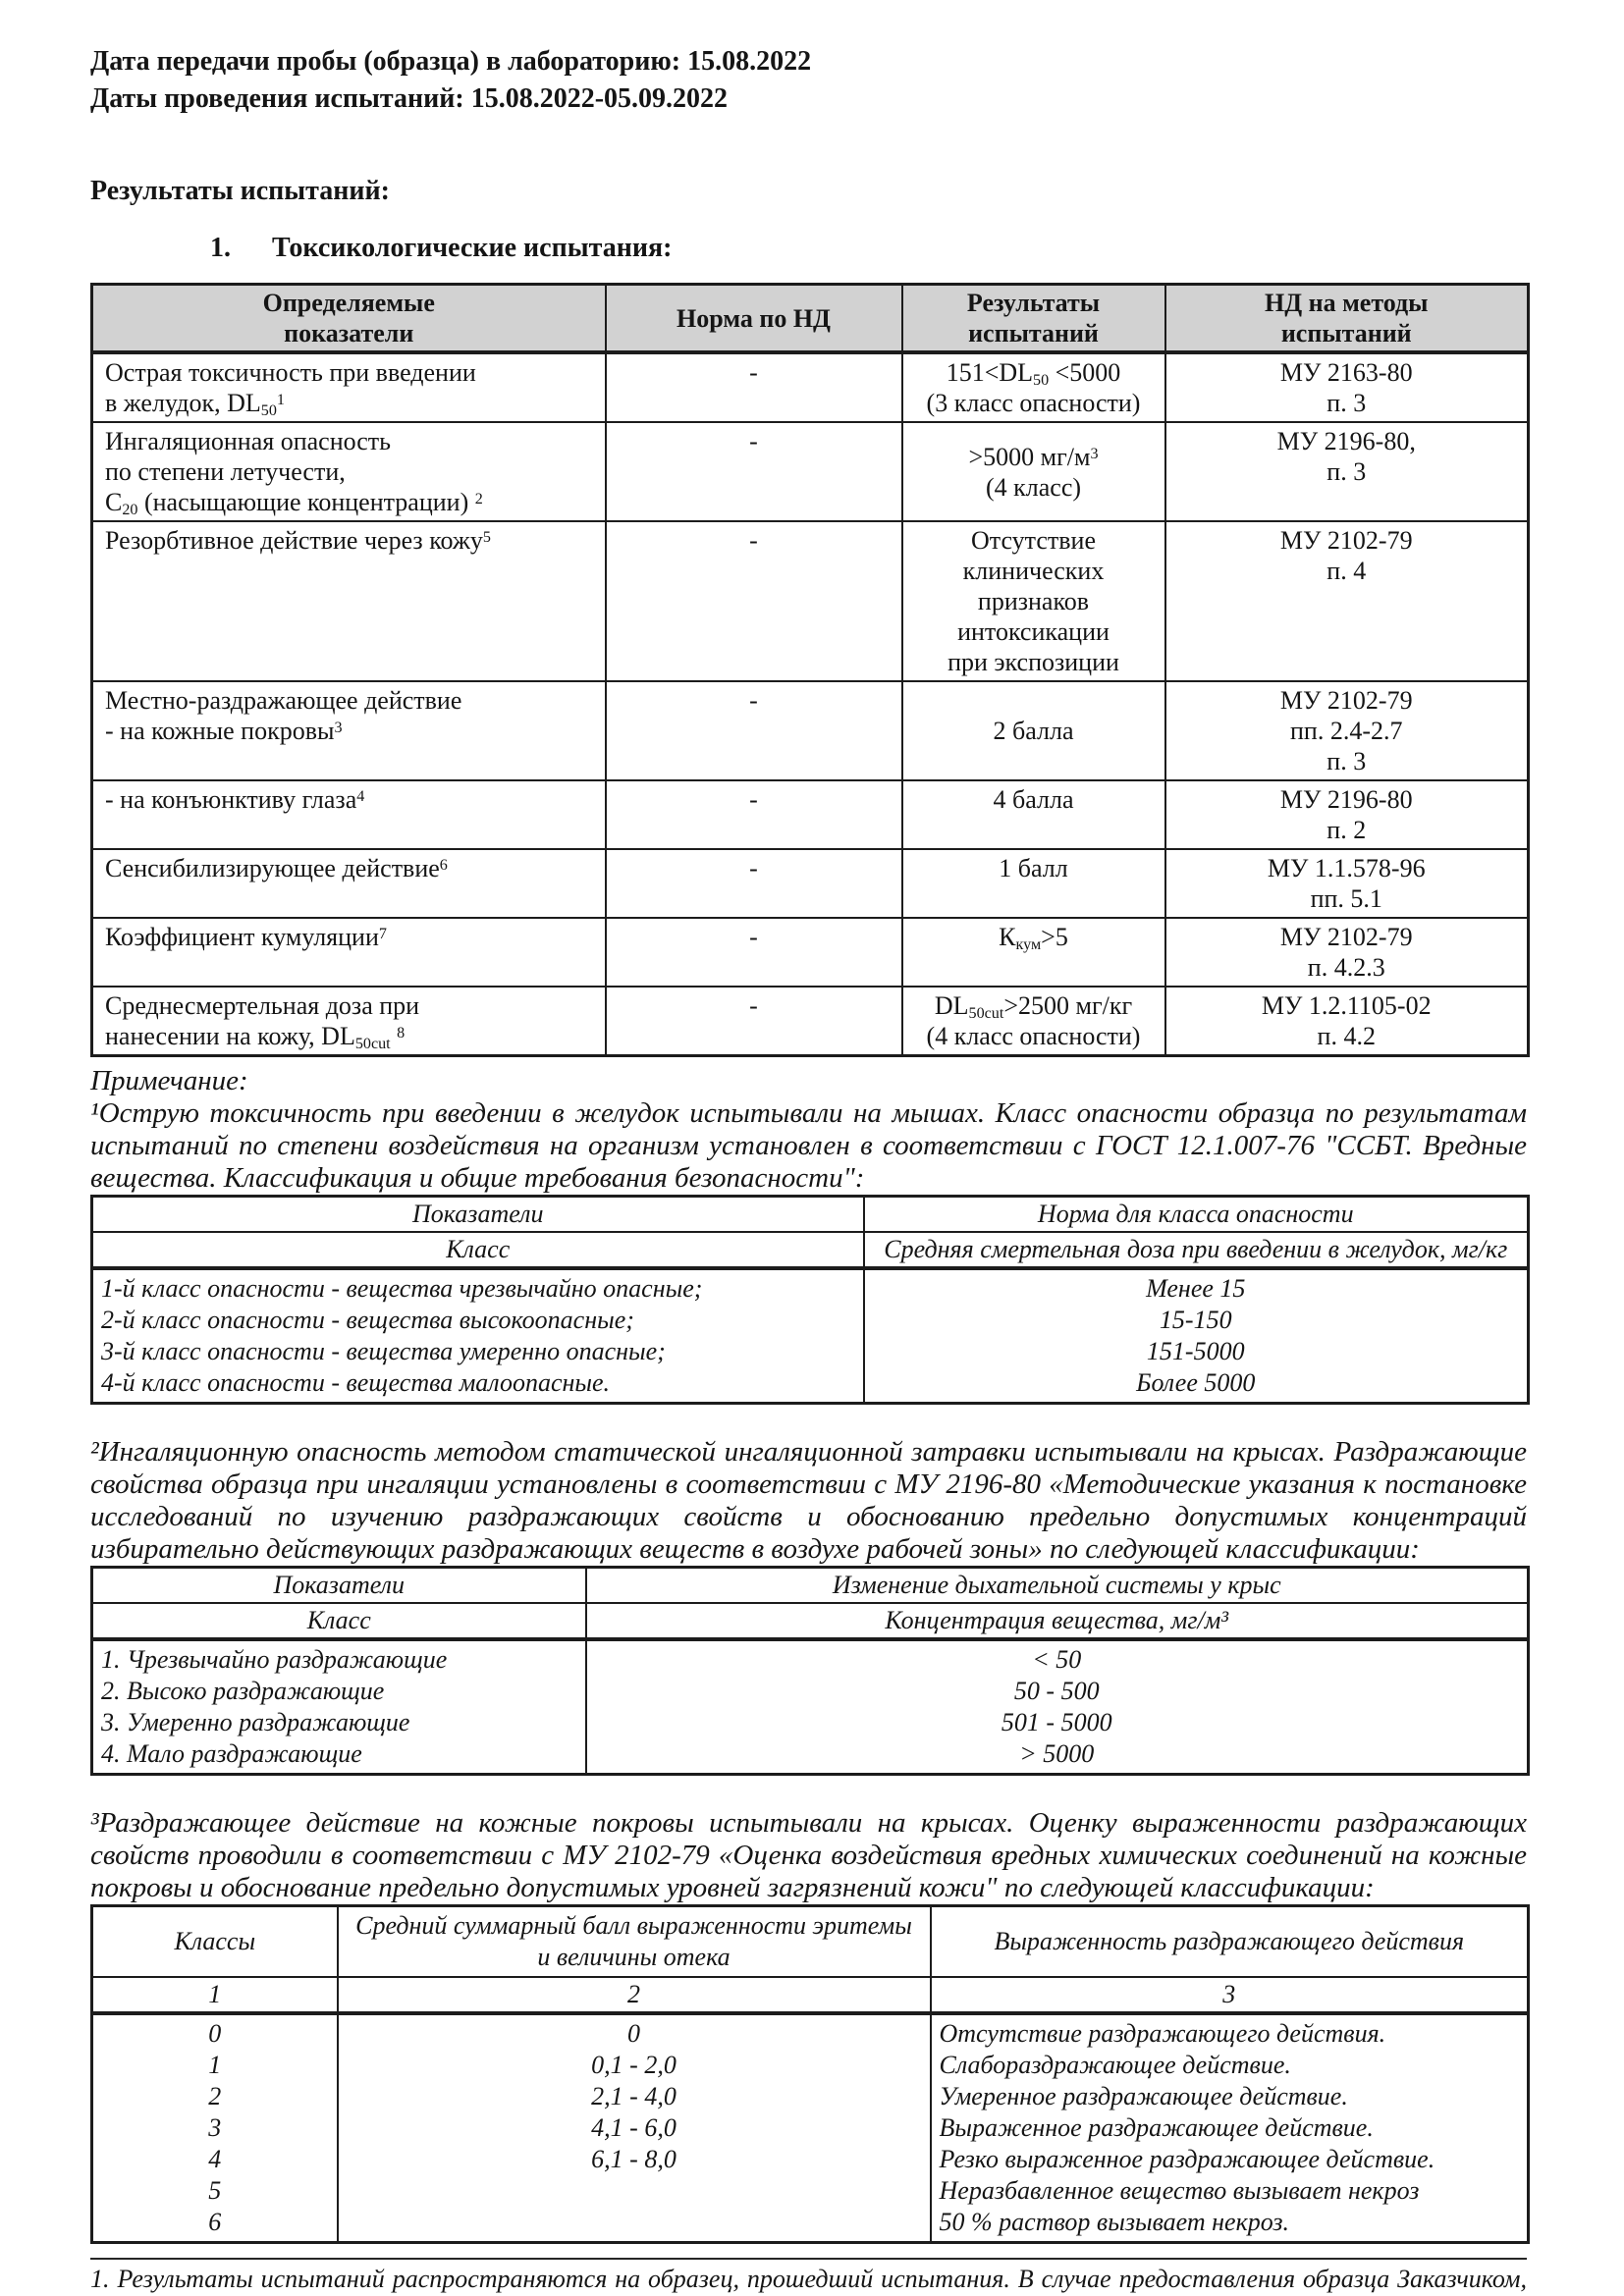  What do you see at coordinates (1033, 814) in the screenshot?
I see `cell-result: 4 балла` at bounding box center [1033, 814].